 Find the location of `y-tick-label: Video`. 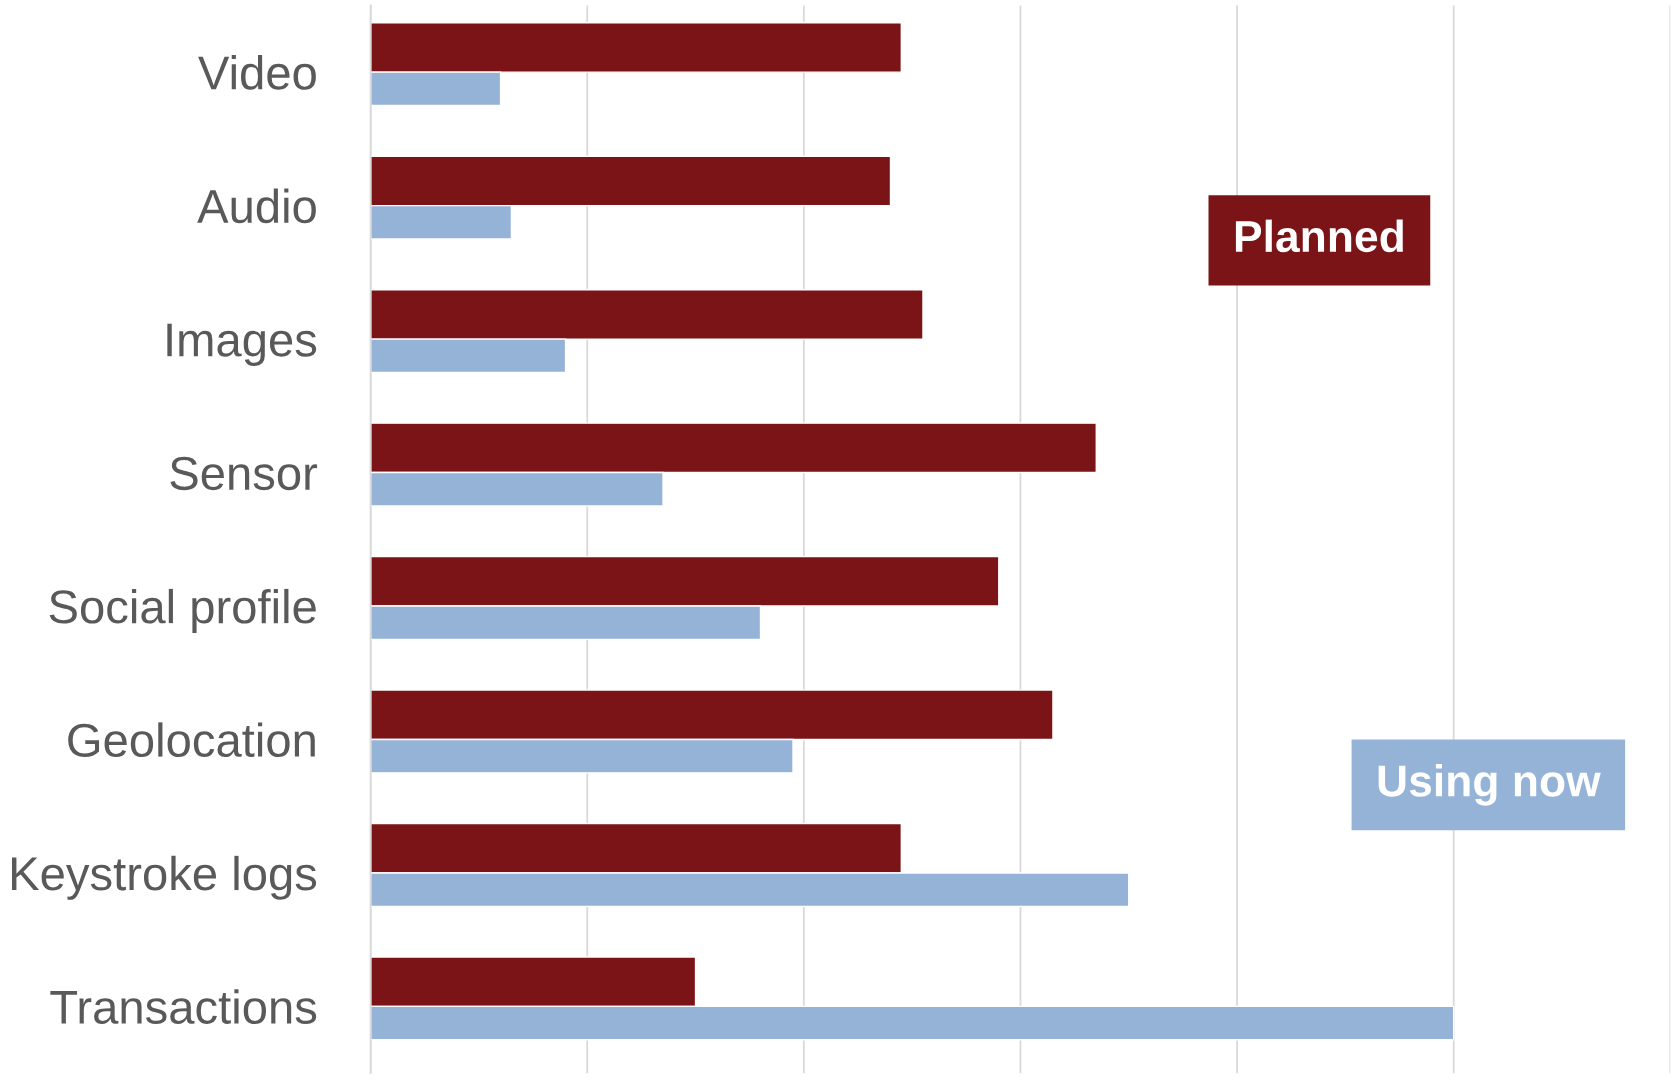

y-tick-label: Video is located at coordinates (257, 72).